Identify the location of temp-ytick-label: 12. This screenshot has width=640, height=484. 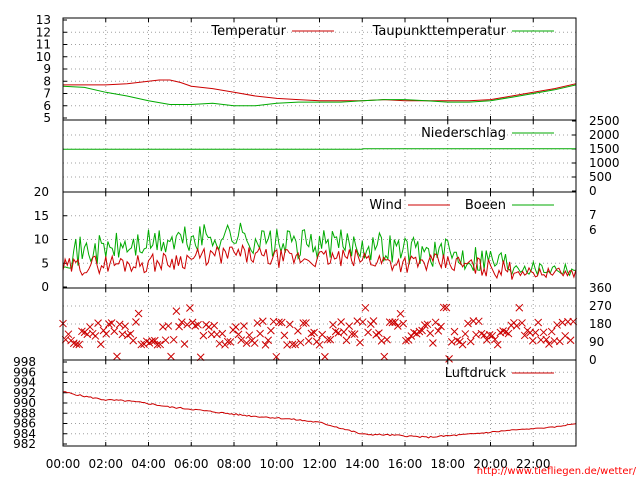
(43, 32).